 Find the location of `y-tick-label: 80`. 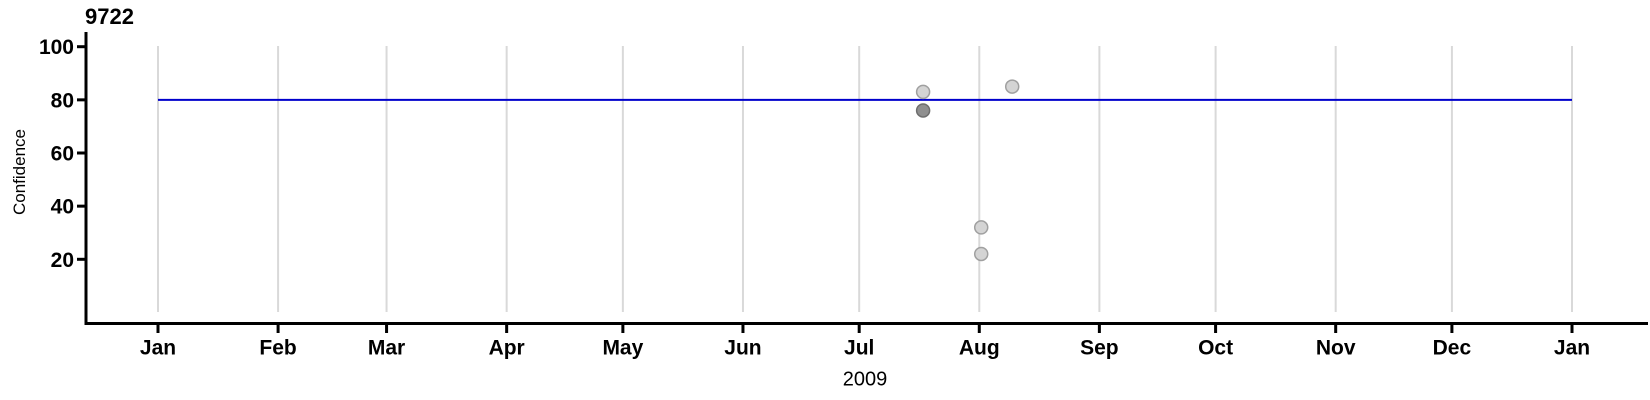

y-tick-label: 80 is located at coordinates (62, 100).